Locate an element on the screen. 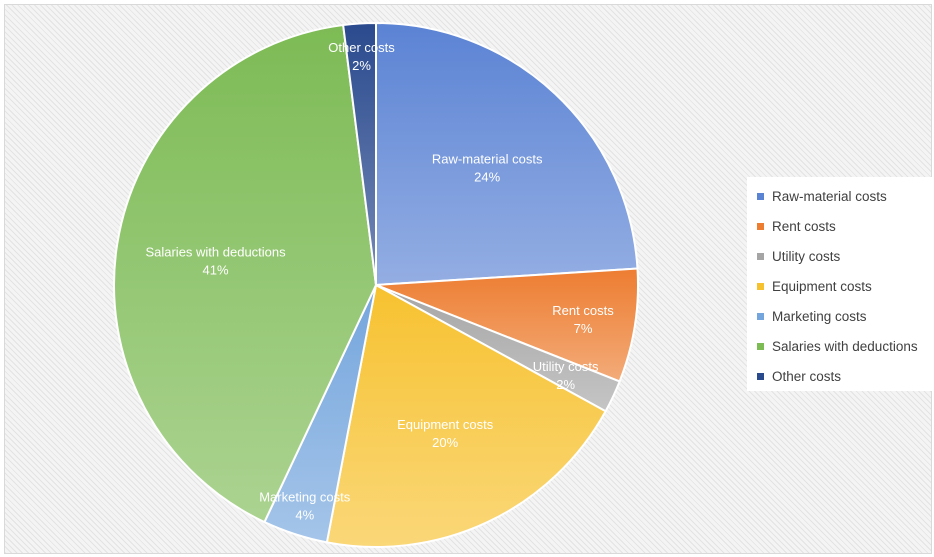 Image resolution: width=934 pixels, height=557 pixels. pie-slice-other-costs is located at coordinates (359, 153).